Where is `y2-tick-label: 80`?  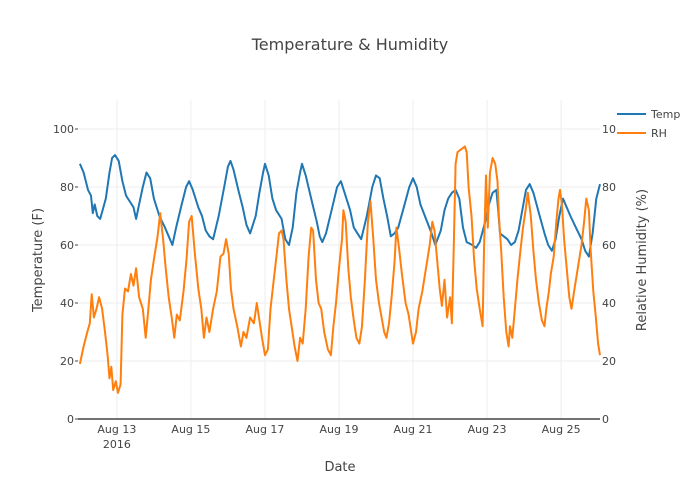
y2-tick-label: 80 is located at coordinates (609, 187).